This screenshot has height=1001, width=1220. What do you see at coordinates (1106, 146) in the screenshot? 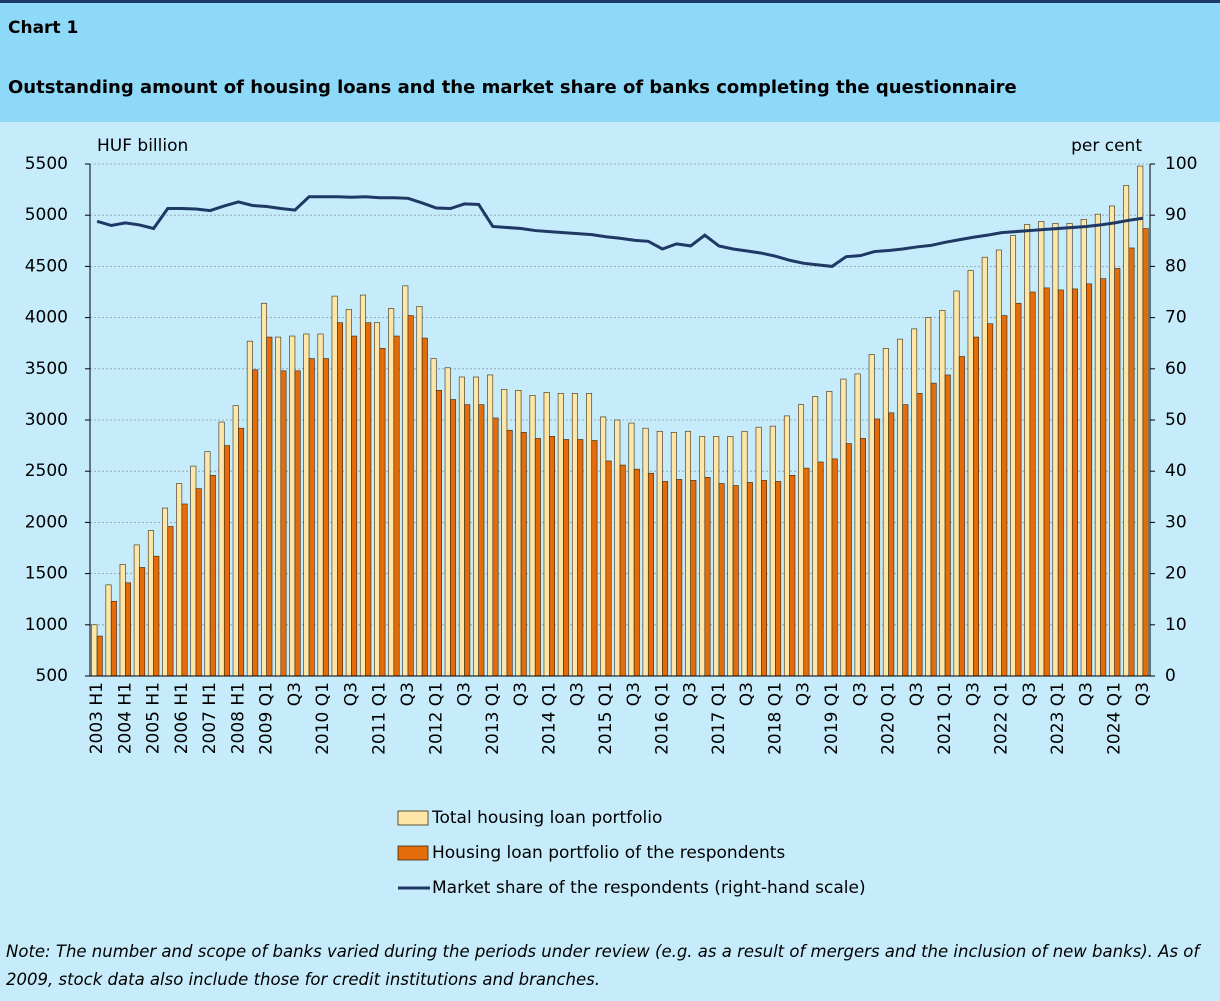
I see `y2-axis-label: per cent` at bounding box center [1106, 146].